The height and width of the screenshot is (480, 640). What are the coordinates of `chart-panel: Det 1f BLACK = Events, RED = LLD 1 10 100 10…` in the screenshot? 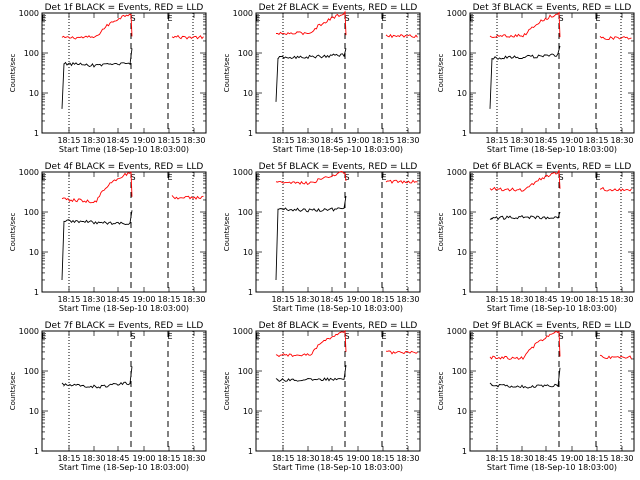 It's located at (108, 78).